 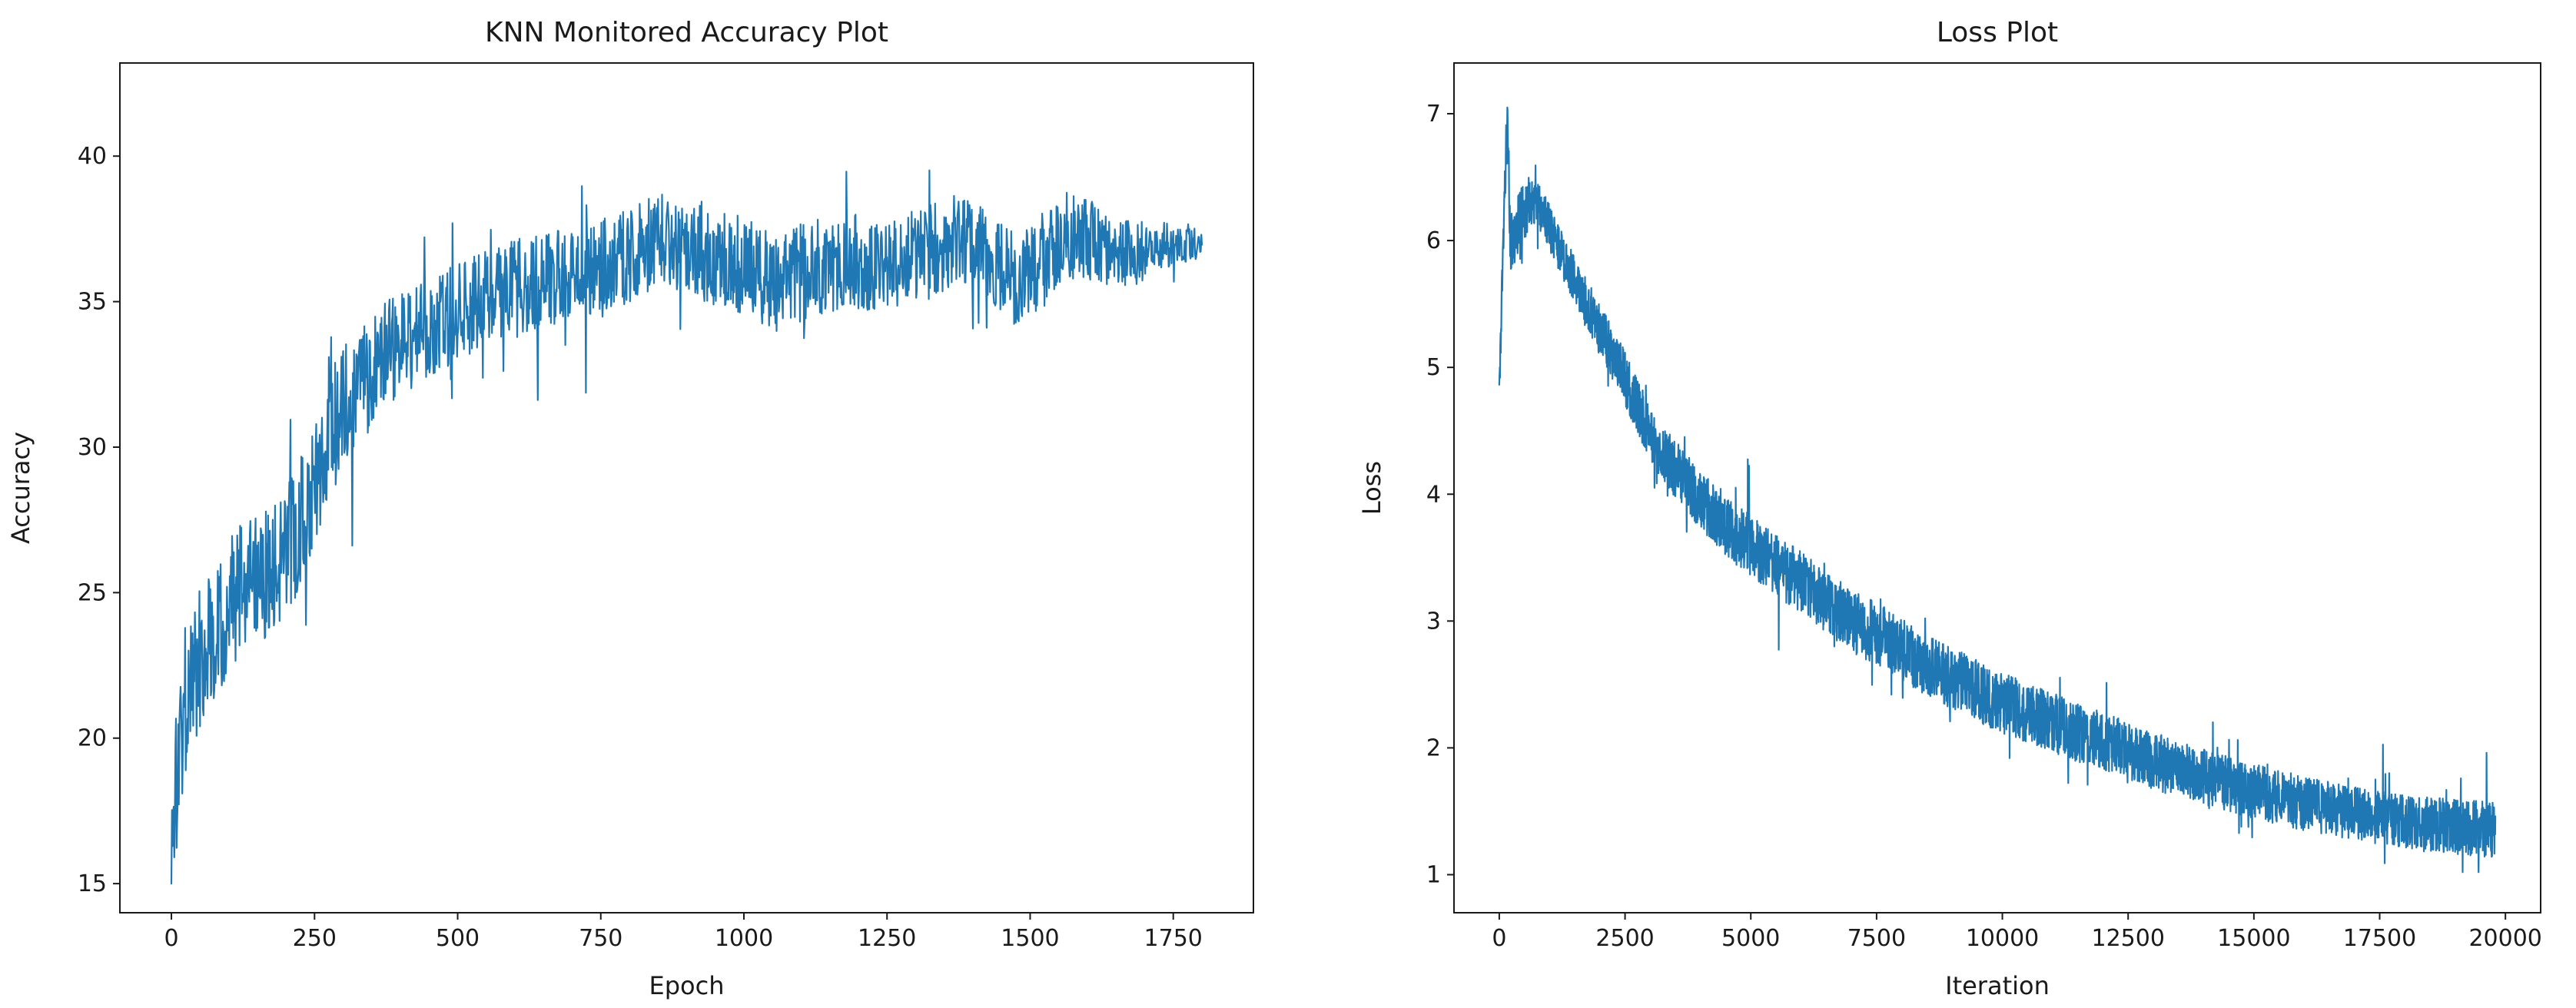 What do you see at coordinates (887, 939) in the screenshot?
I see `x-tick-label: 1250` at bounding box center [887, 939].